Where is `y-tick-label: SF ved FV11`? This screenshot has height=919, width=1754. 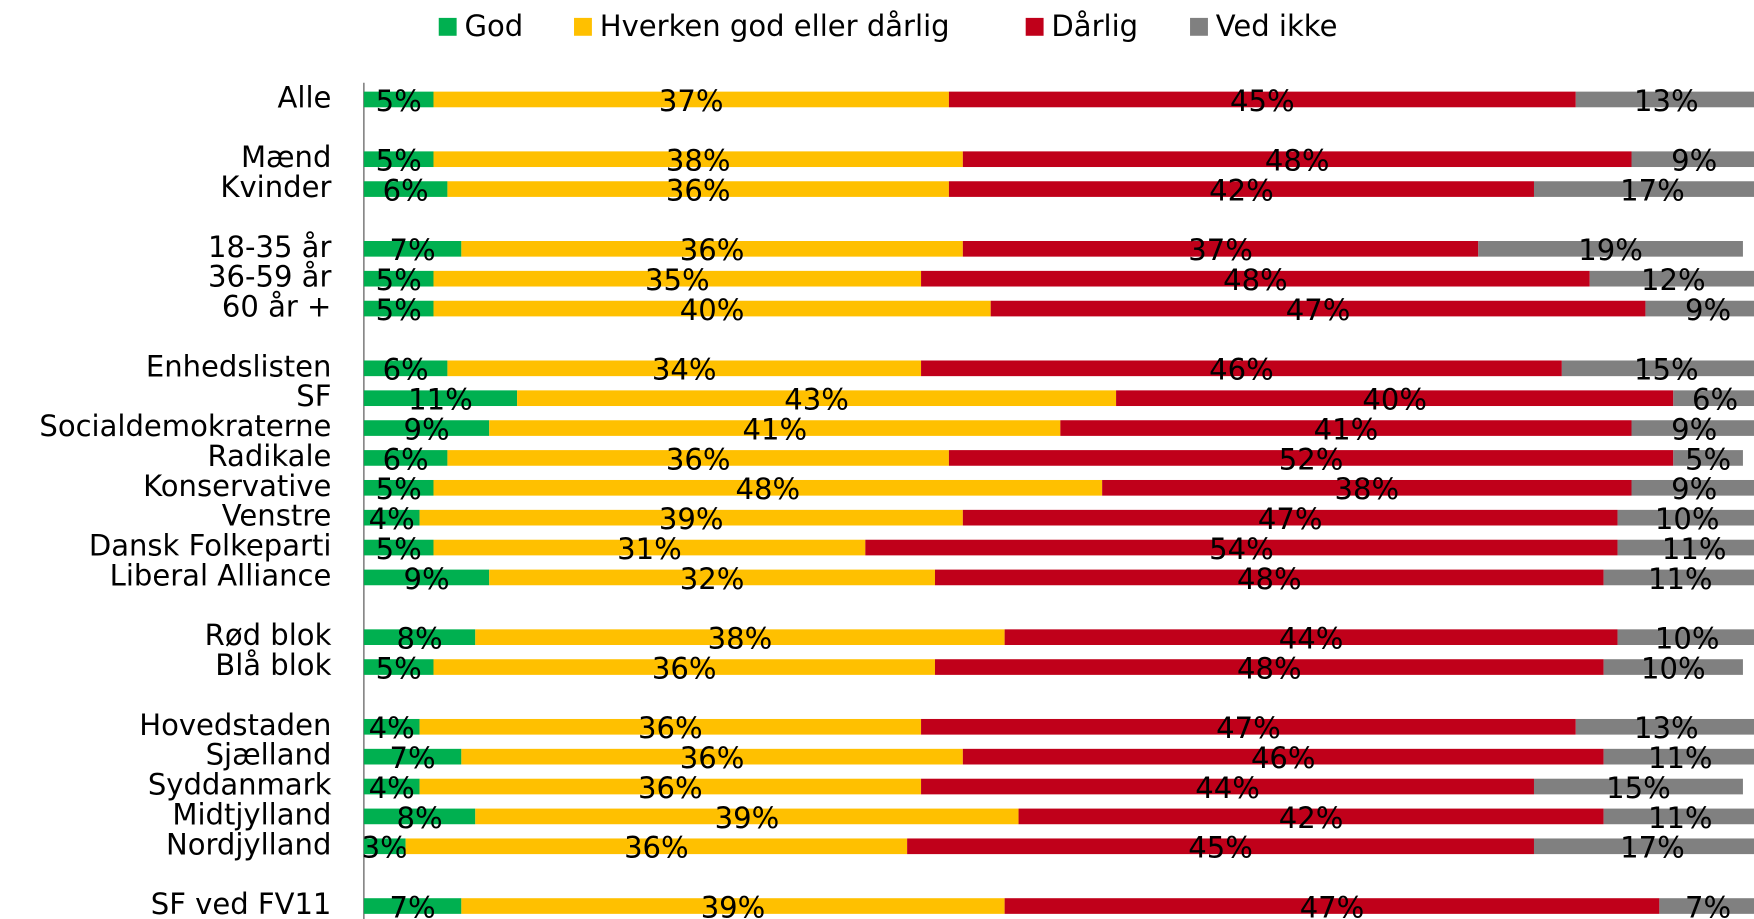
y-tick-label: SF ved FV11 is located at coordinates (241, 903).